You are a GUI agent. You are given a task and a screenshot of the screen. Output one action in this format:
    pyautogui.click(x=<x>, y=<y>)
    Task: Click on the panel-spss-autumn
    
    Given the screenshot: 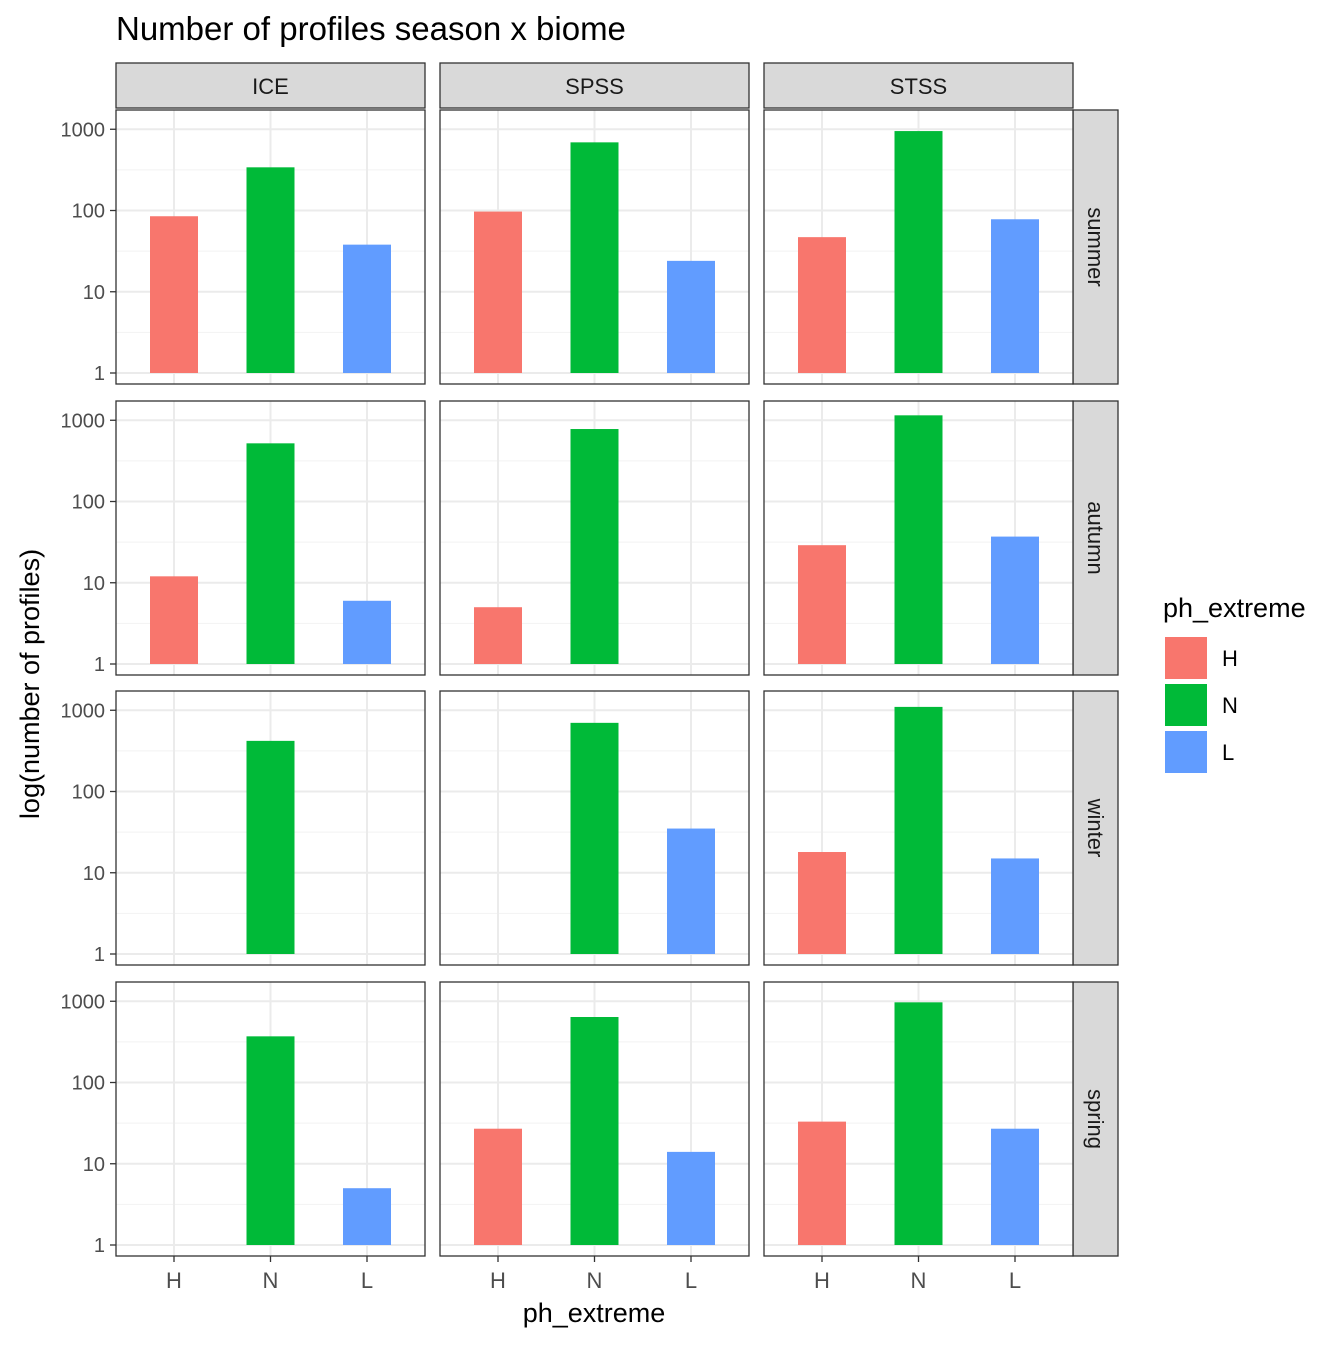 What is the action you would take?
    pyautogui.click(x=594, y=538)
    